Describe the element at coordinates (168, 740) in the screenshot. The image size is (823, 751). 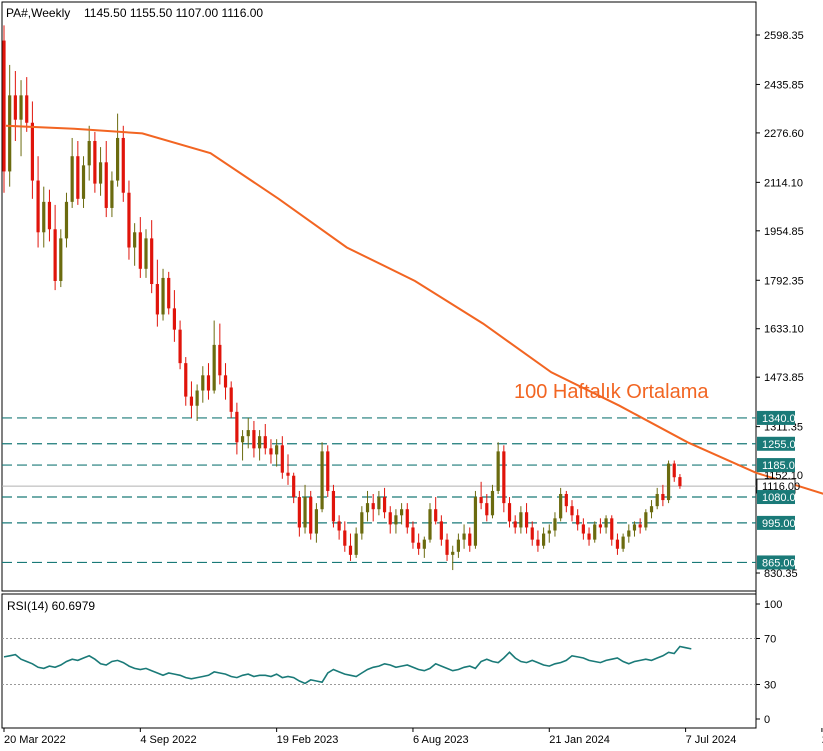
I see `time-tick-label: 4 Sep 2022` at that location.